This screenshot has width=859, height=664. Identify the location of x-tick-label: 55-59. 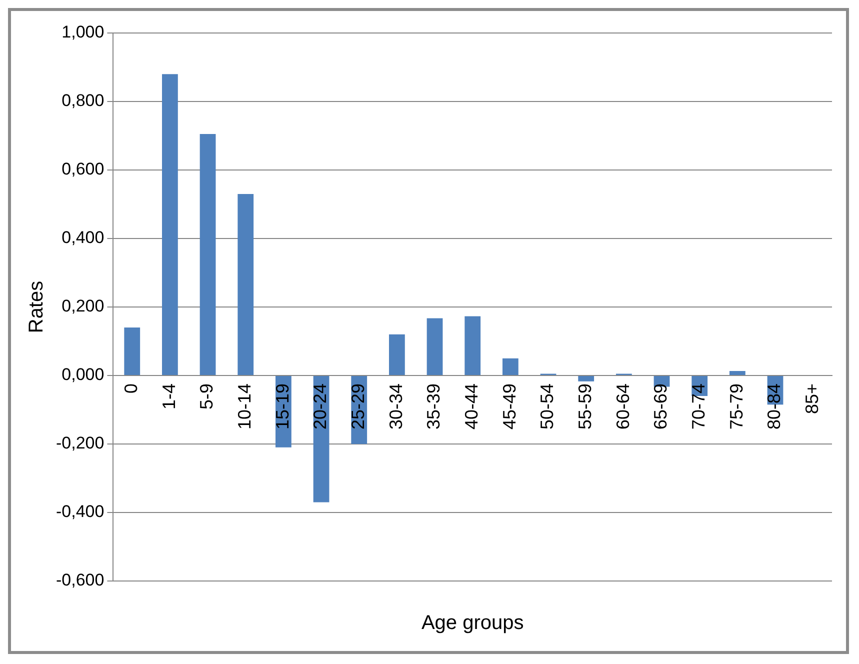
(585, 407).